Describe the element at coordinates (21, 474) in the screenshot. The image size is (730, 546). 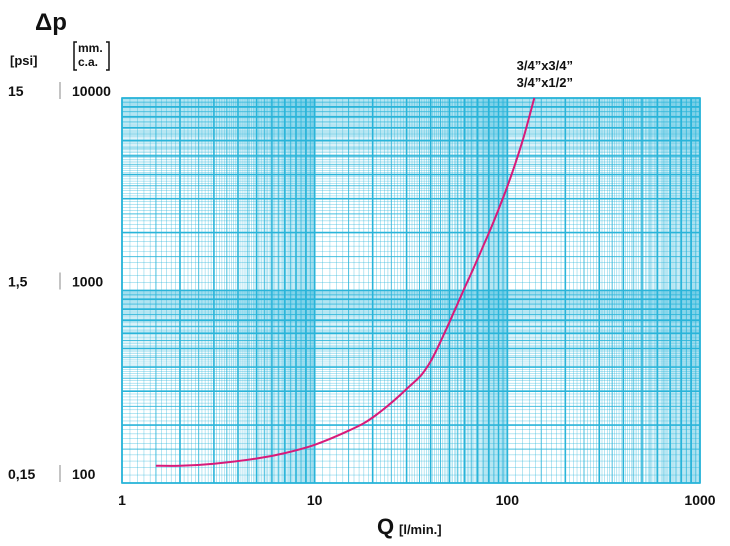
I see `y-tick-label-psi: 0,15` at that location.